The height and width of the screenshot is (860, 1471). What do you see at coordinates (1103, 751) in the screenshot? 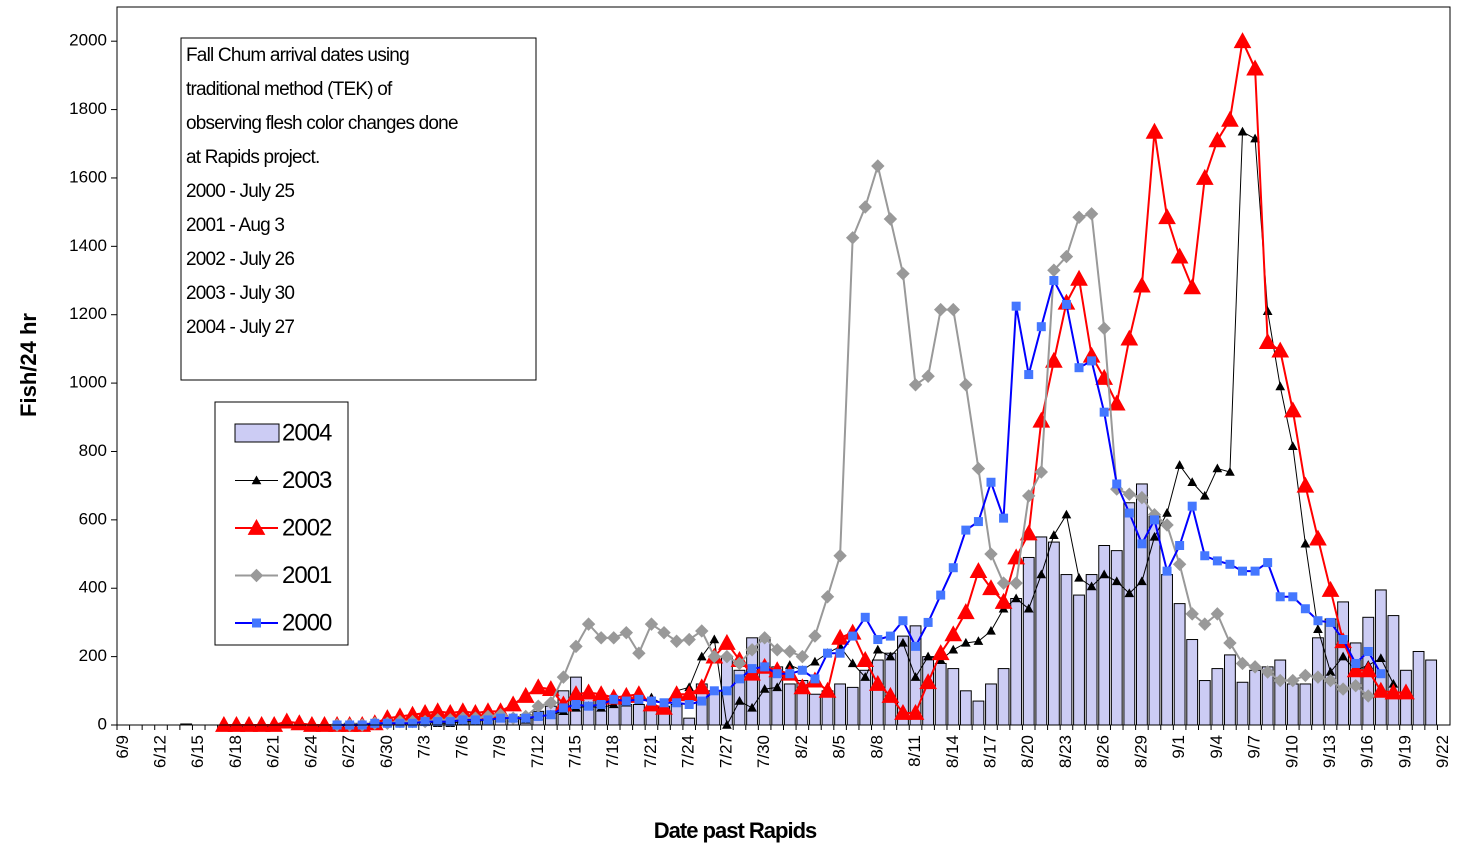
I see `x-tick-label: 8/26` at bounding box center [1103, 751].